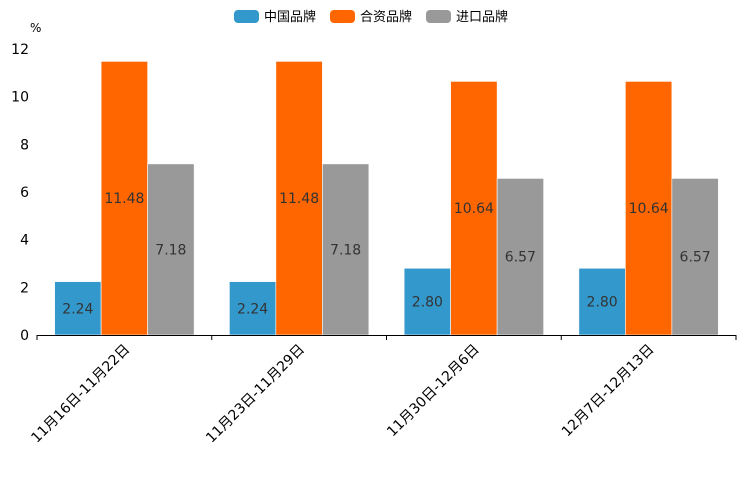  I want to click on data-label-2-2: 11.48, so click(299, 199).